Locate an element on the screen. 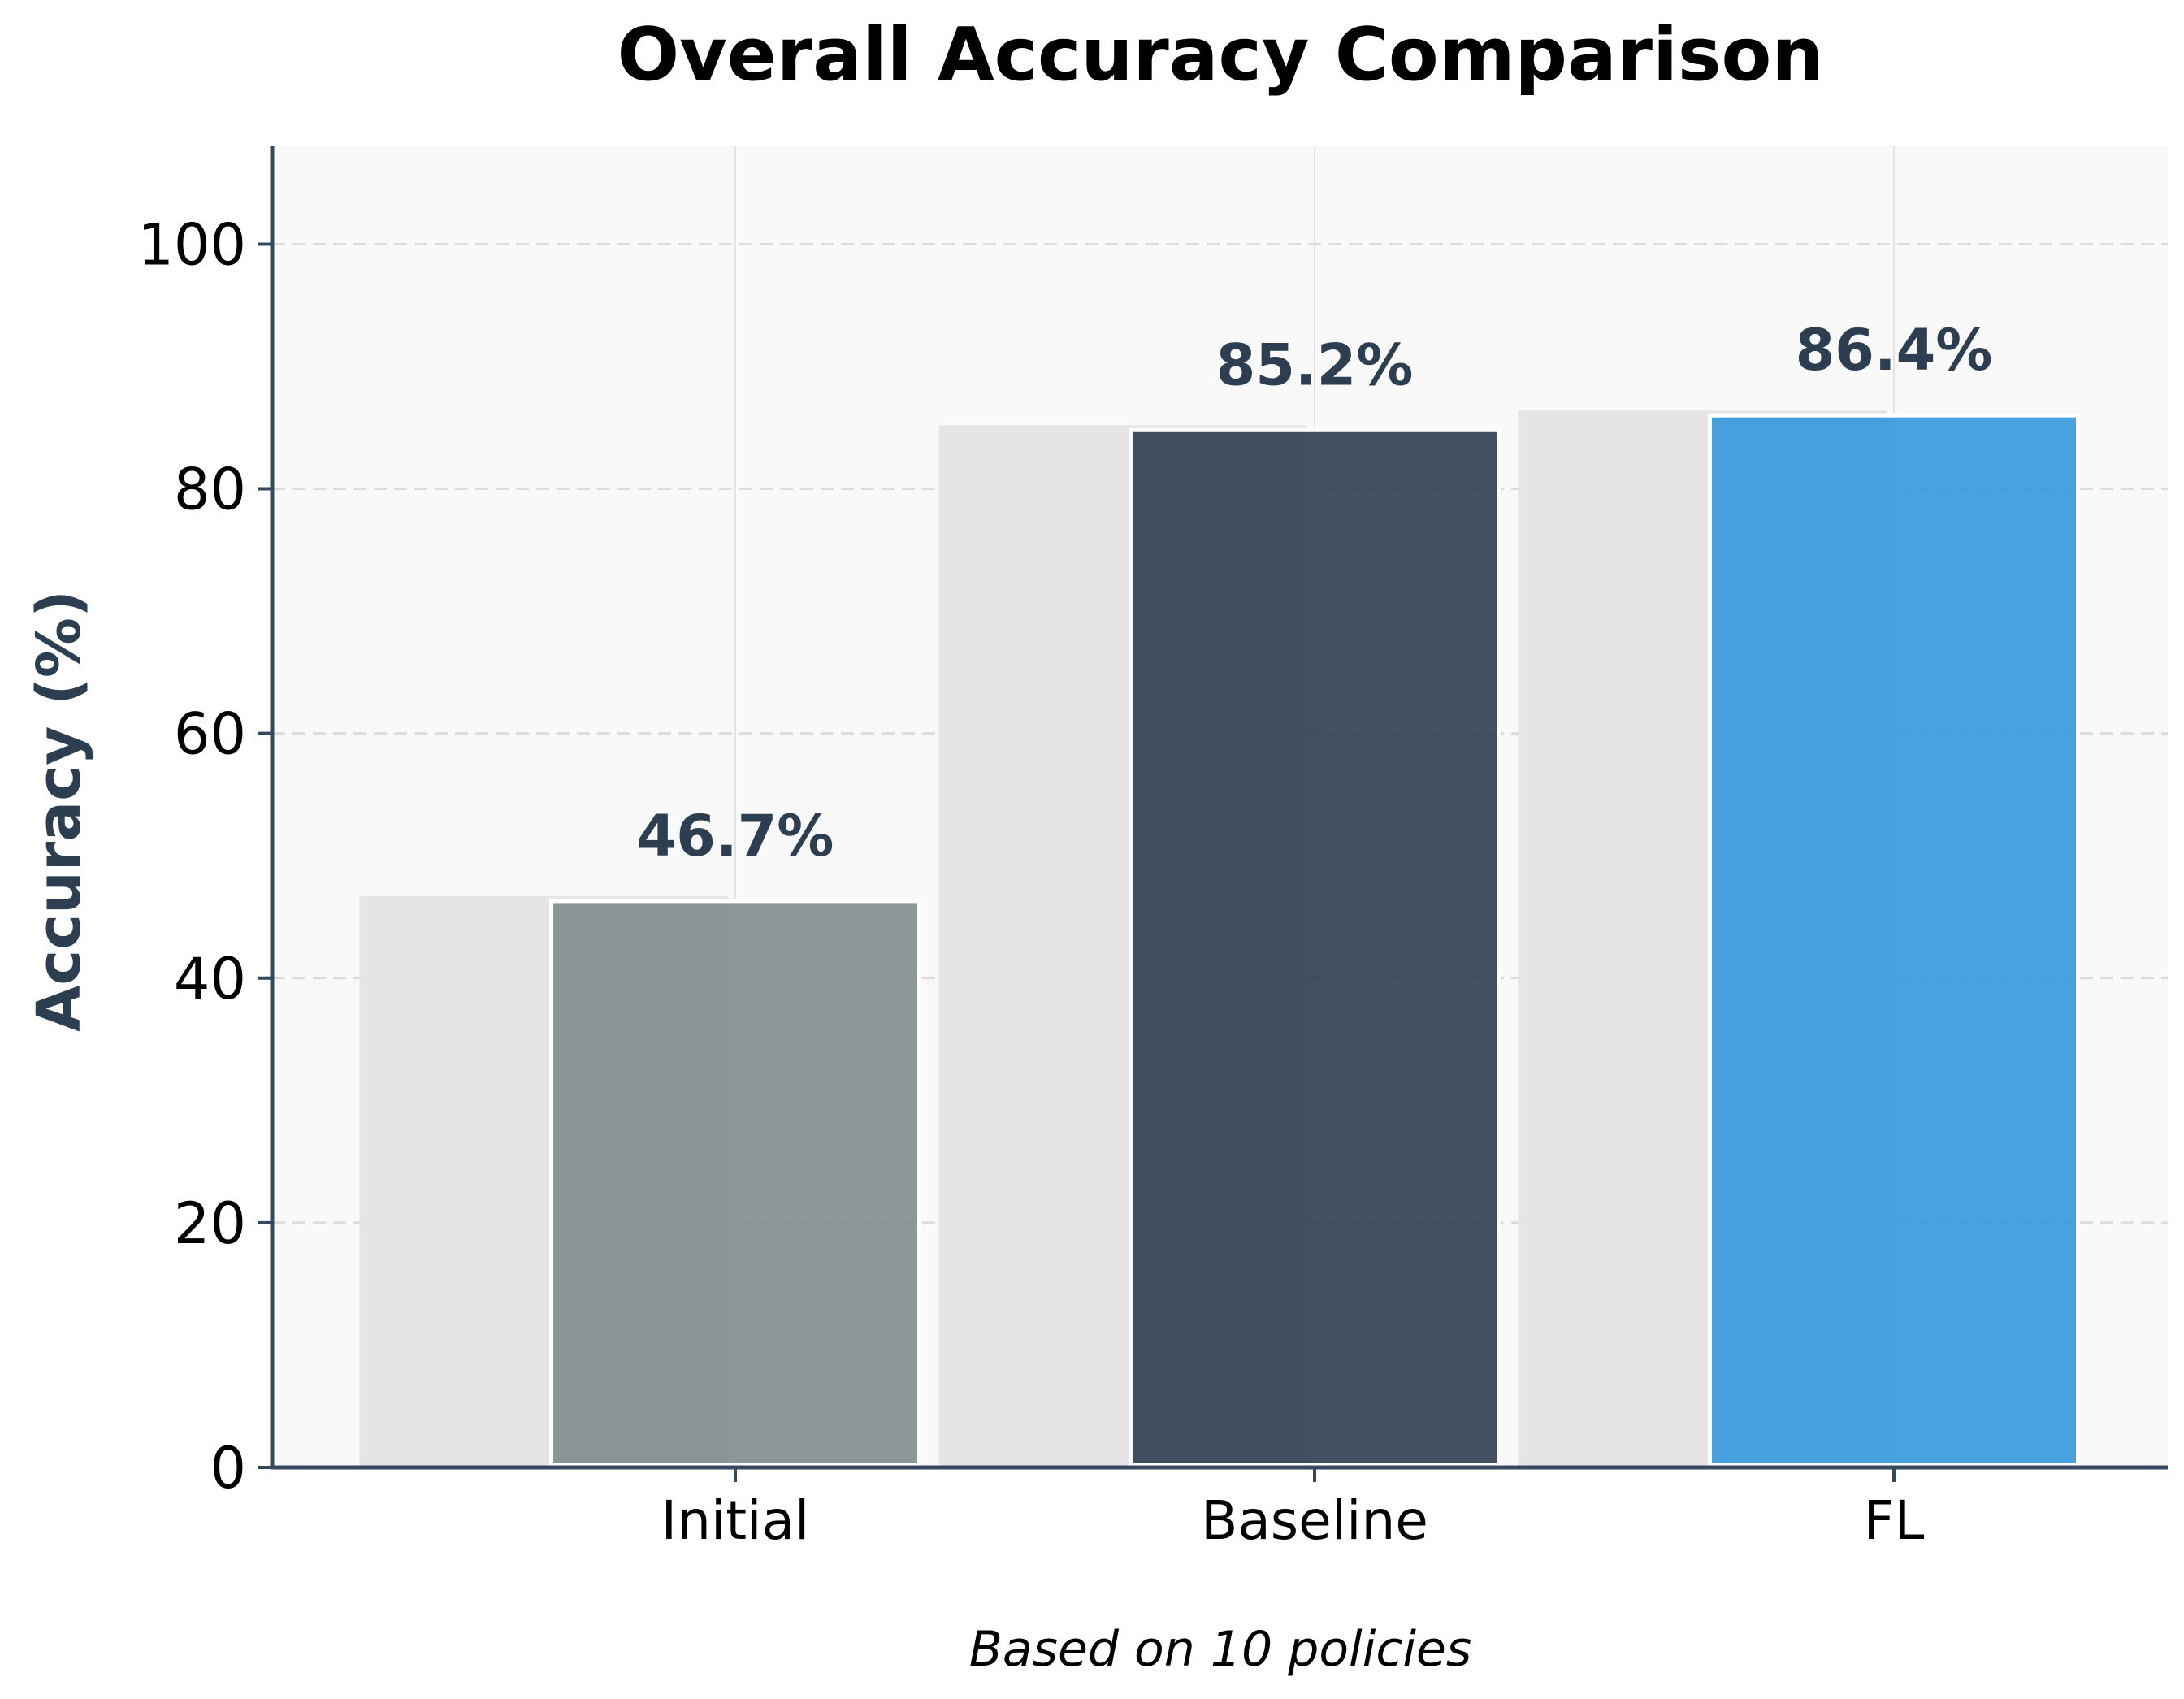  bar-value-label: 85.2% is located at coordinates (1315, 365).